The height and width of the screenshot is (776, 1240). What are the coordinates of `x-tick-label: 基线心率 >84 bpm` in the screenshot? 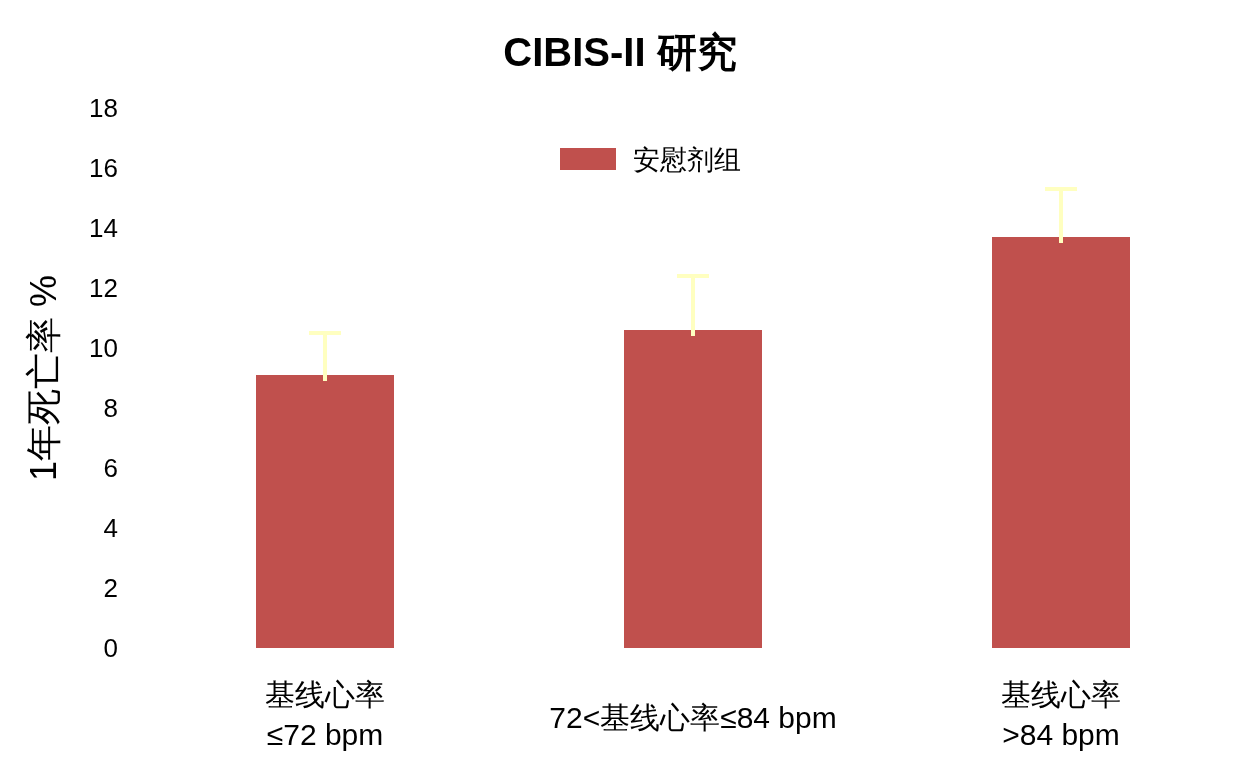 It's located at (1061, 714).